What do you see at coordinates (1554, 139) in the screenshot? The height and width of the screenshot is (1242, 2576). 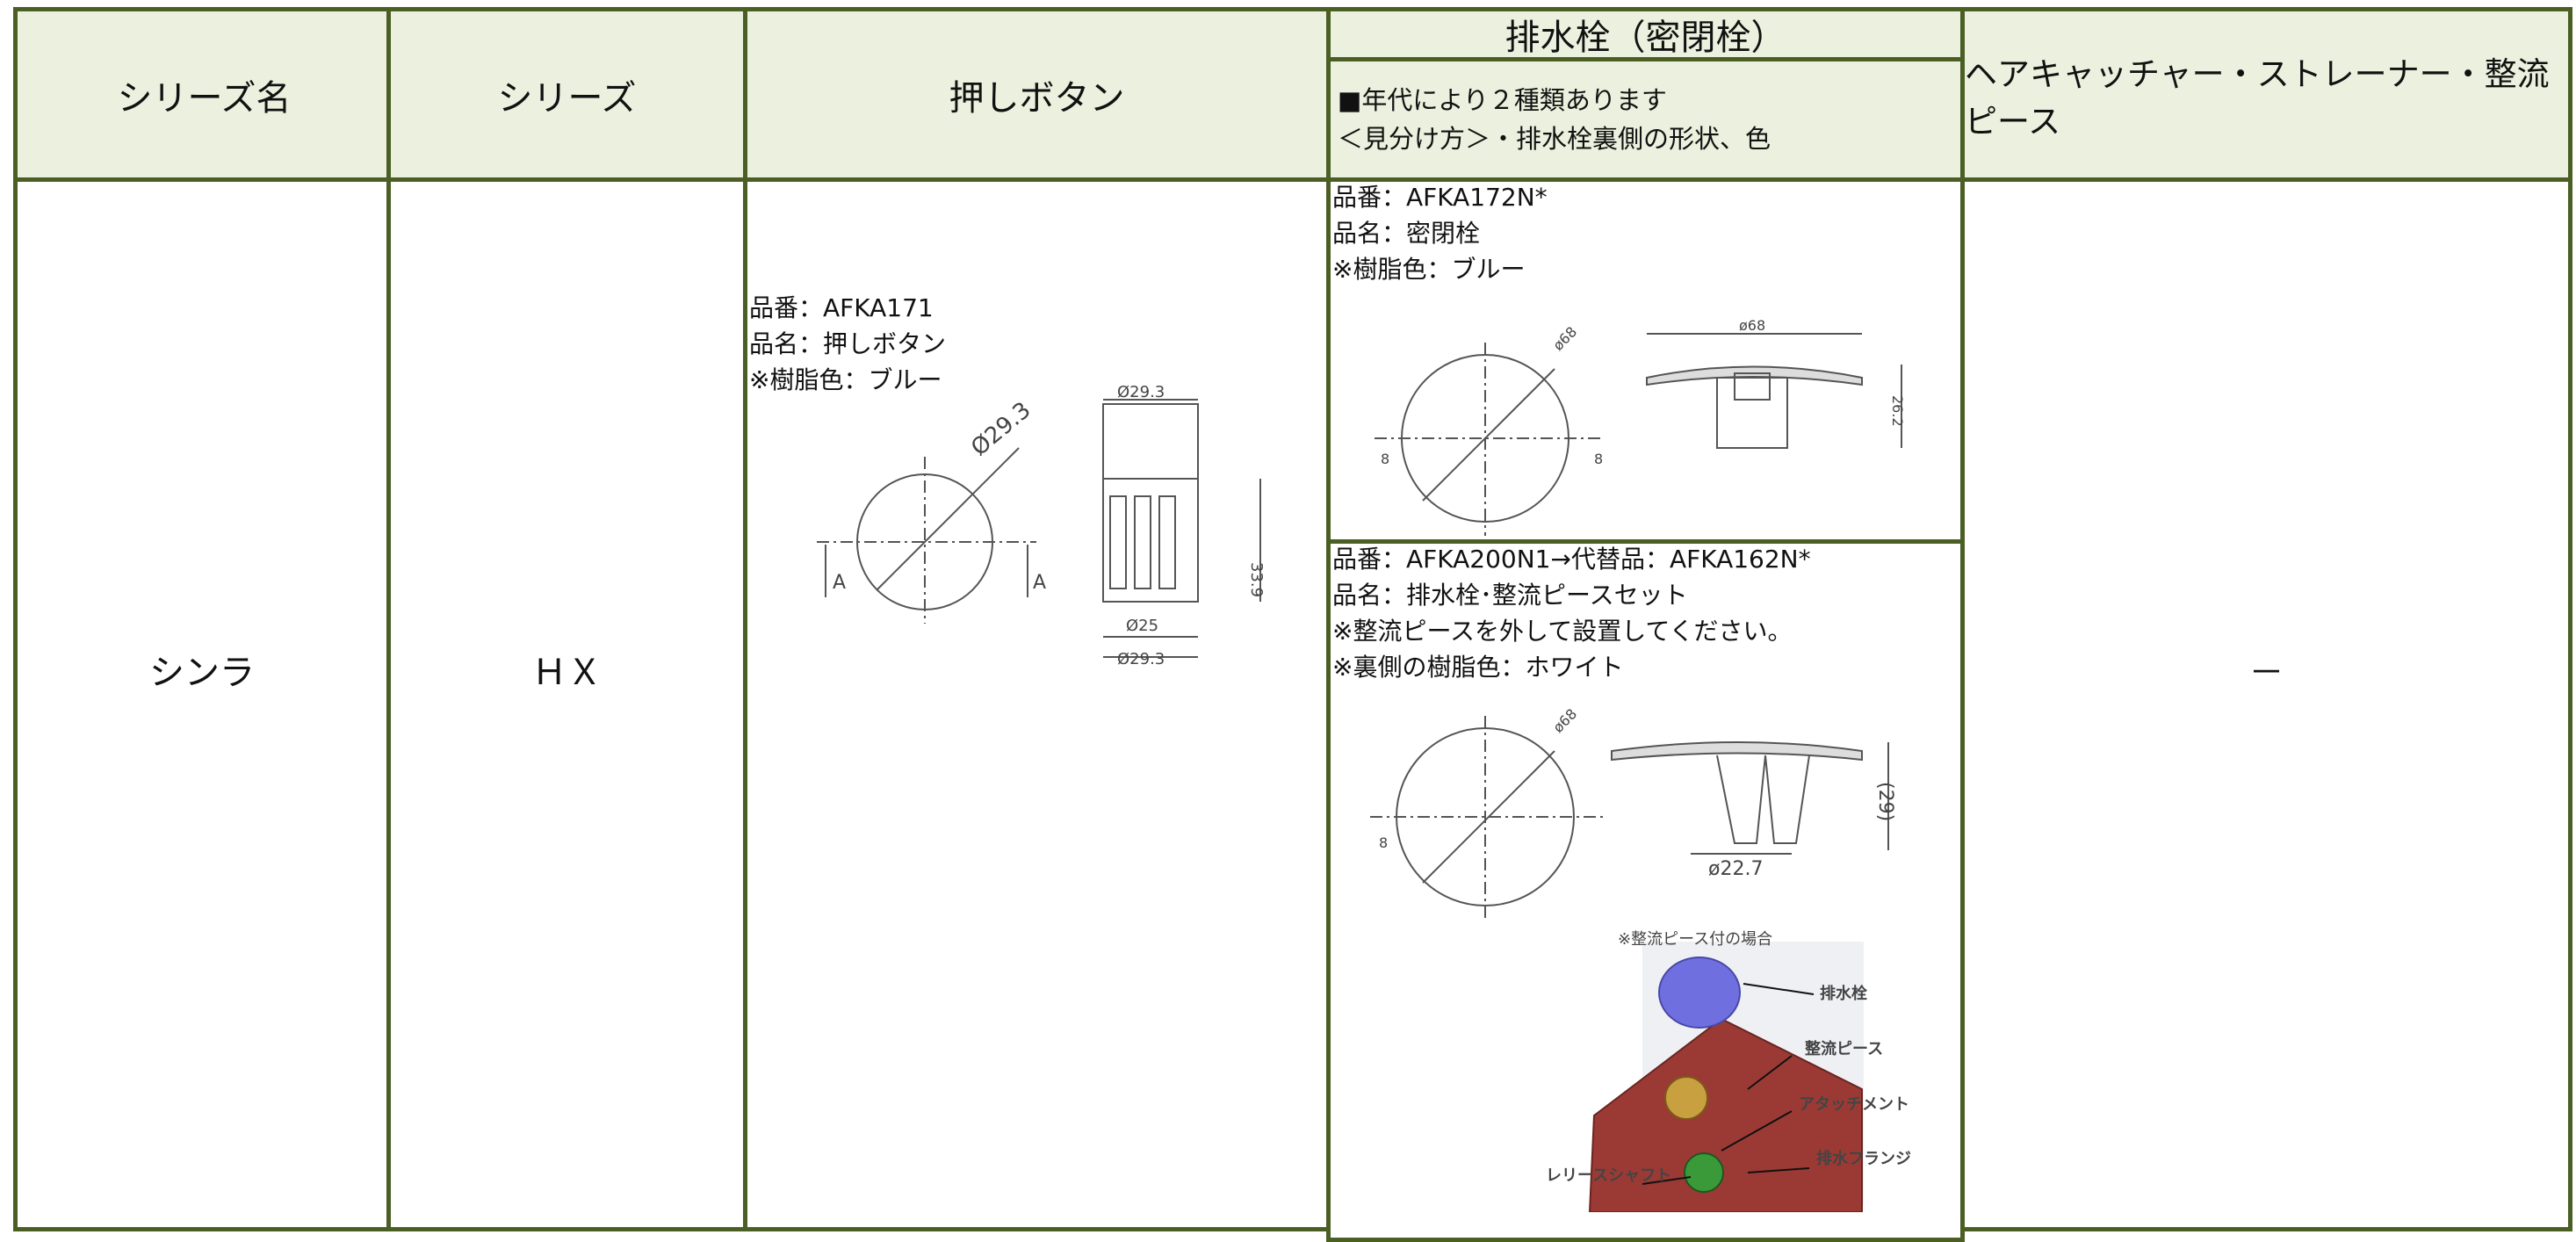 I see `note: ＜見分け方＞・排水栓裏側の形状、色` at bounding box center [1554, 139].